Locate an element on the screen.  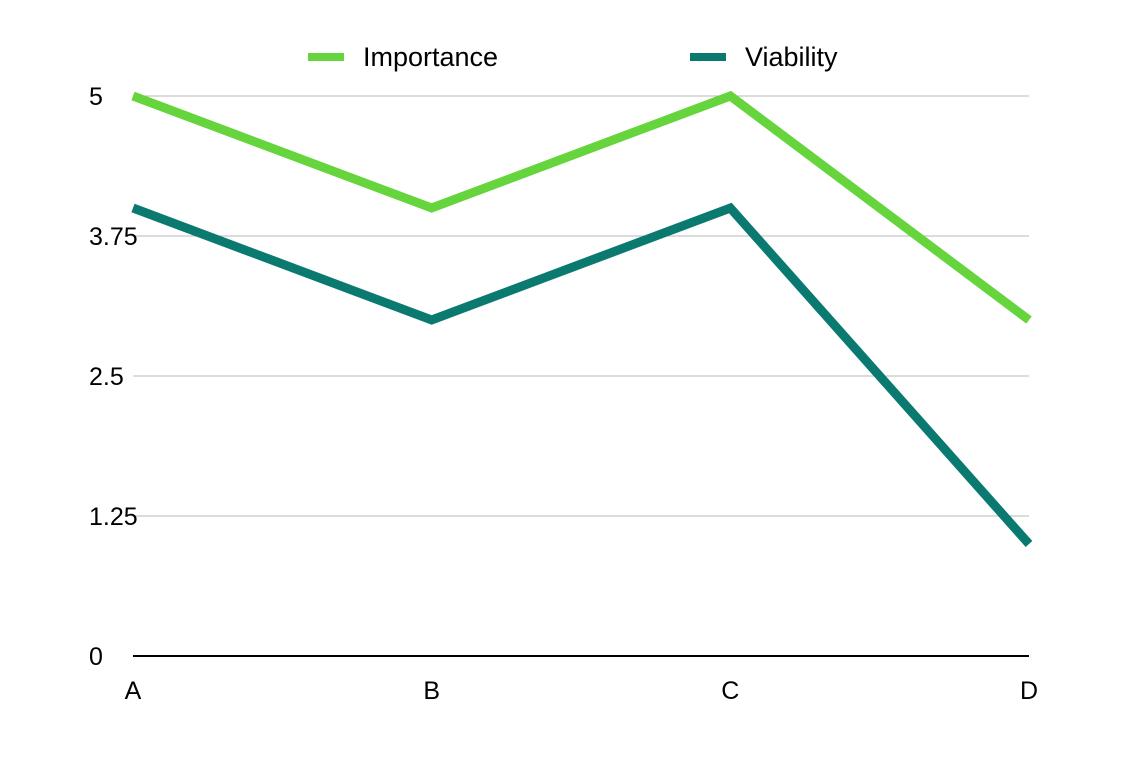
x-tick-label: B is located at coordinates (431, 691).